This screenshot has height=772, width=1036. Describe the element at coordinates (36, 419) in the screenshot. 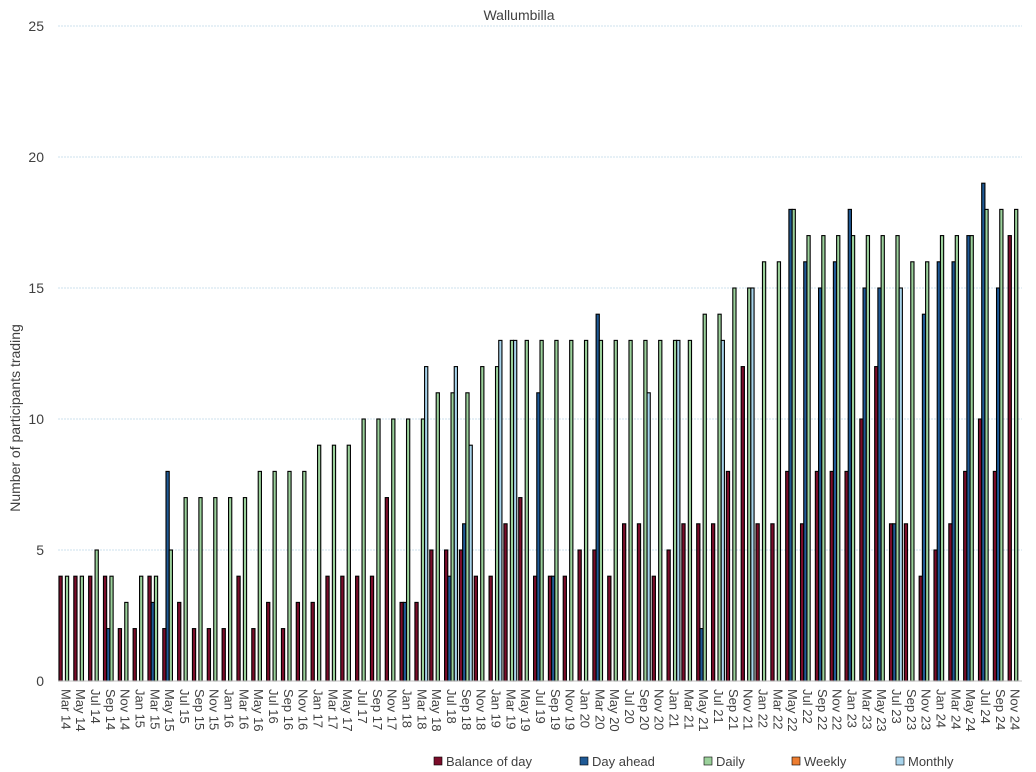

I see `y-tick-label: 10` at that location.